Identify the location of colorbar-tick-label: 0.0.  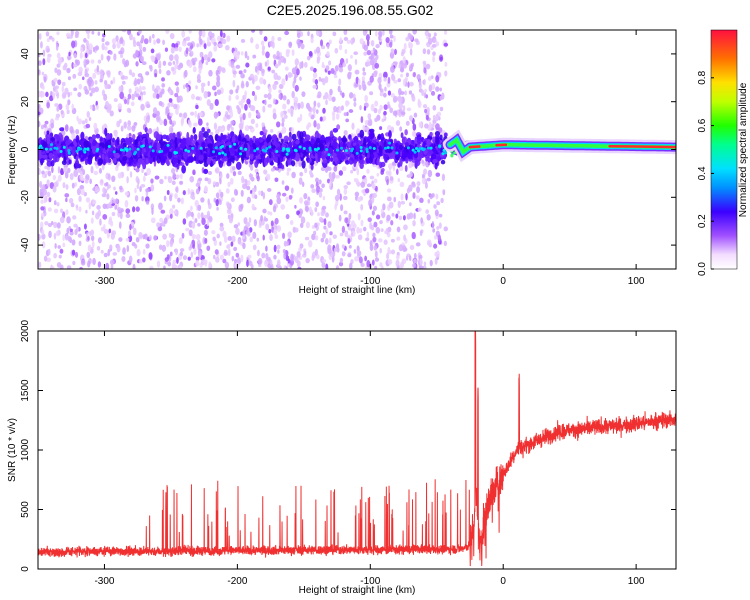
(702, 269).